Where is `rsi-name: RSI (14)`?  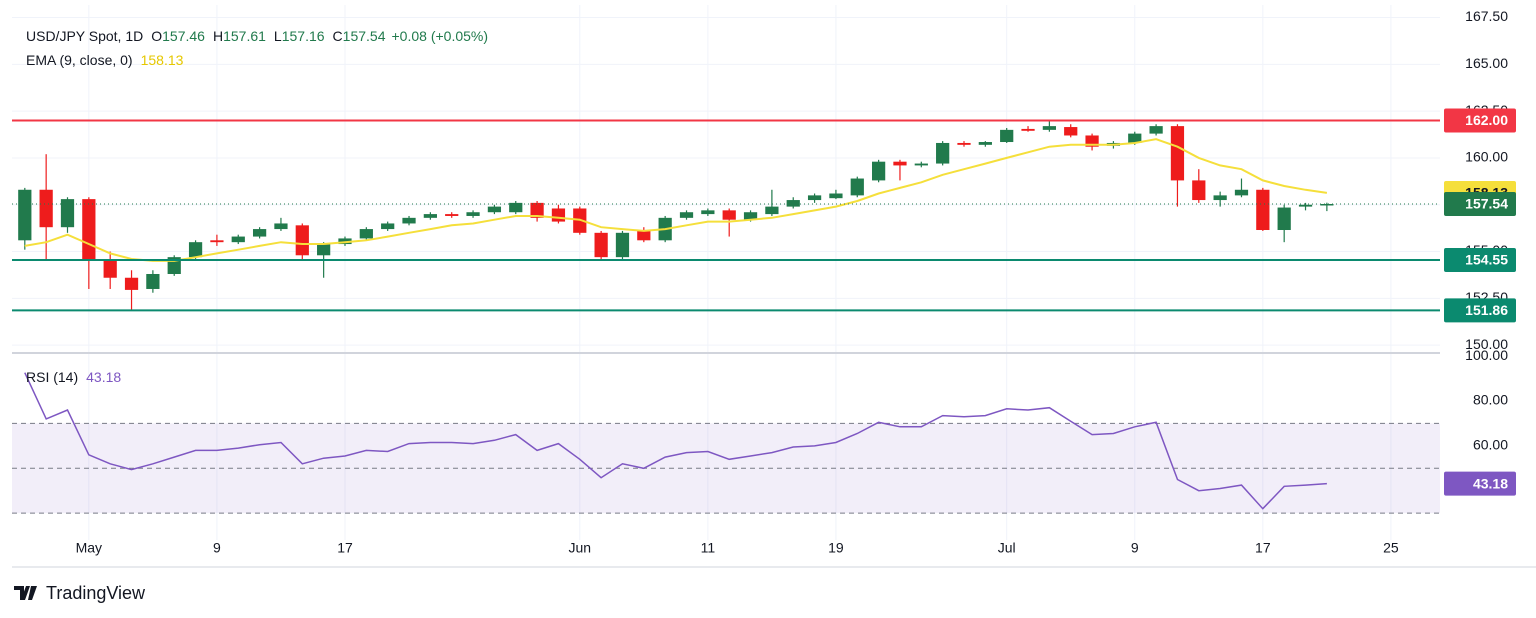
rsi-name: RSI (14) is located at coordinates (52, 377).